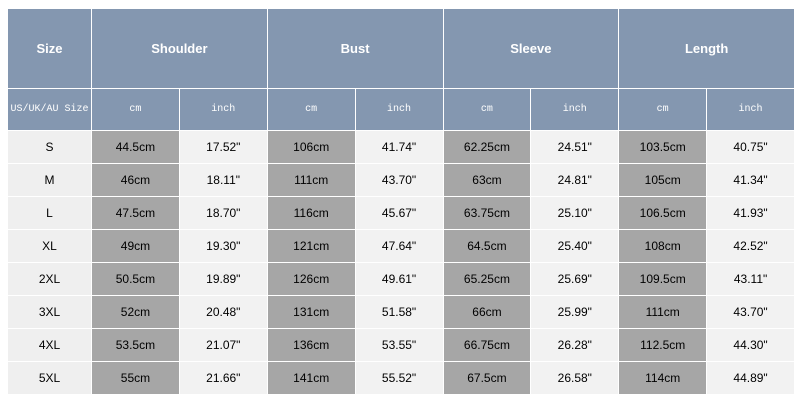  What do you see at coordinates (575, 147) in the screenshot?
I see `value-cell: 24.51"` at bounding box center [575, 147].